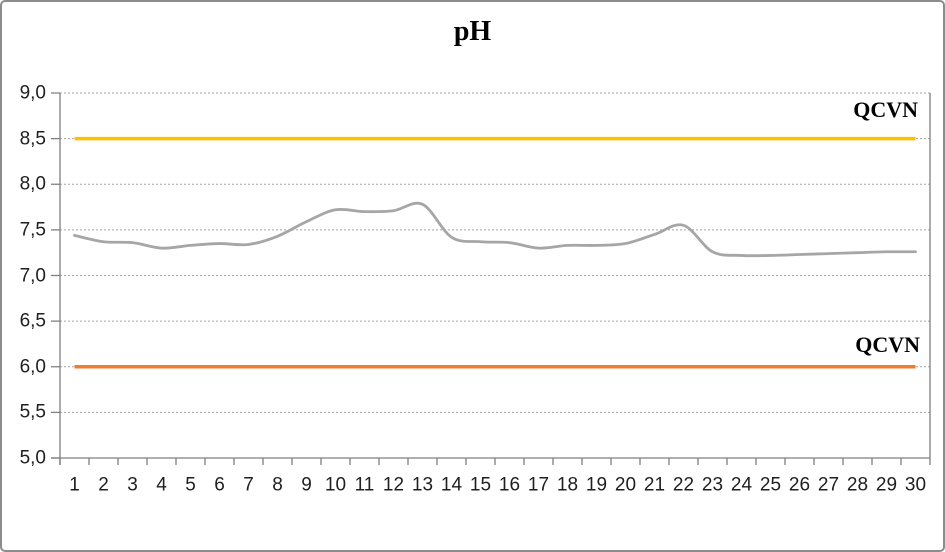 The image size is (945, 552). I want to click on x-tick-label: 3, so click(132, 485).